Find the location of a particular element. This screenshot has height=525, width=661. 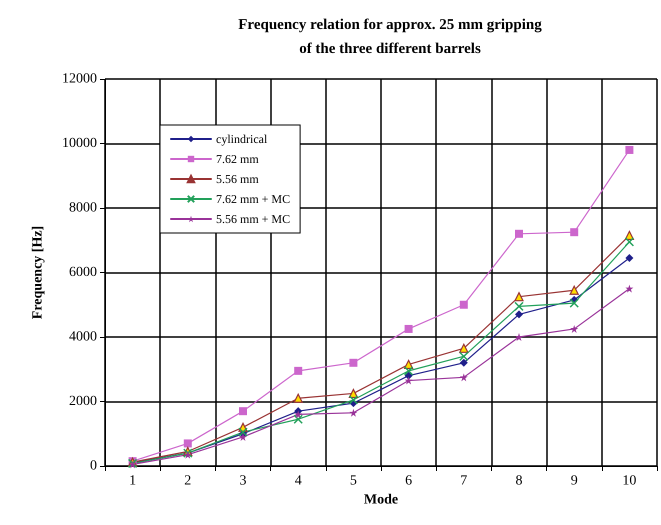

y-tick-label: 12000 is located at coordinates (79, 79).